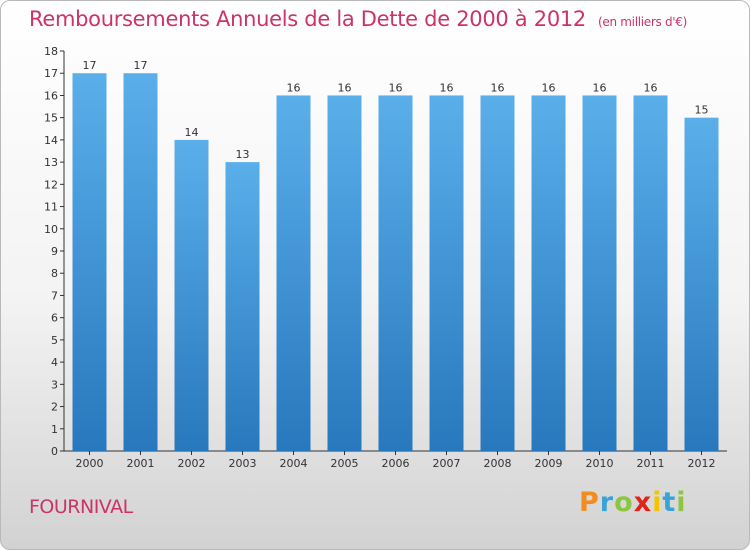 Image resolution: width=750 pixels, height=550 pixels. I want to click on y-tick-label: 8, so click(54, 273).